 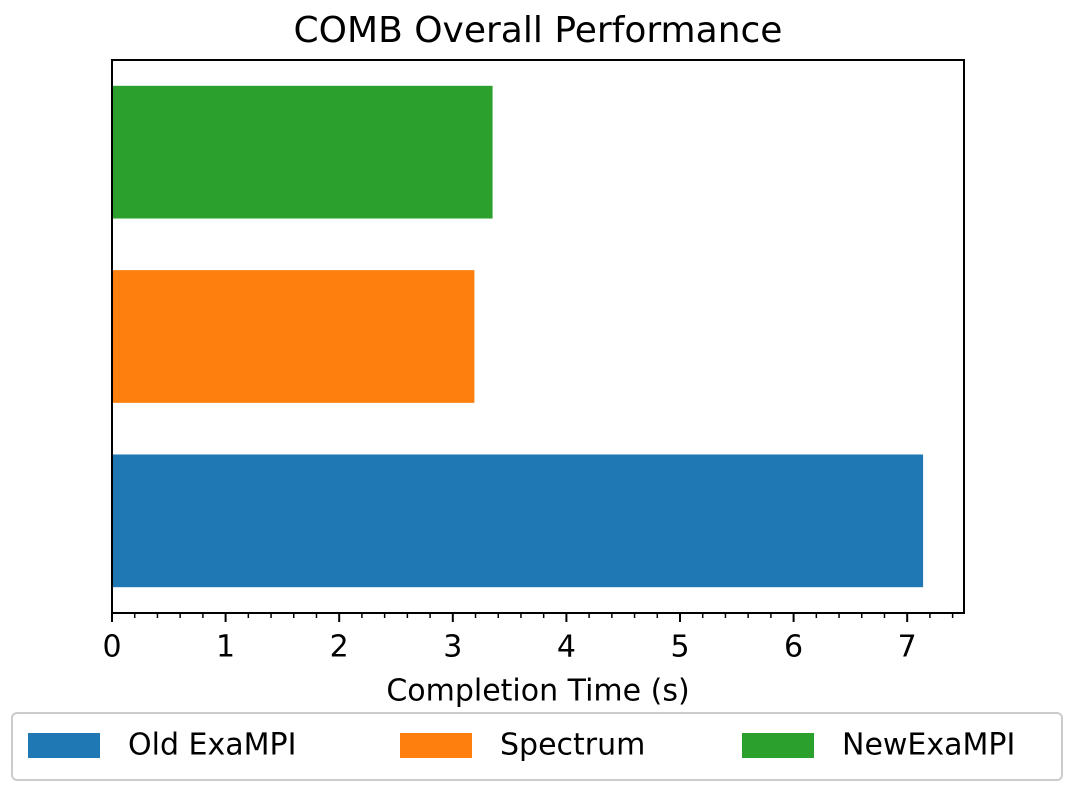 I want to click on x-tick-label: 7, so click(x=907, y=647).